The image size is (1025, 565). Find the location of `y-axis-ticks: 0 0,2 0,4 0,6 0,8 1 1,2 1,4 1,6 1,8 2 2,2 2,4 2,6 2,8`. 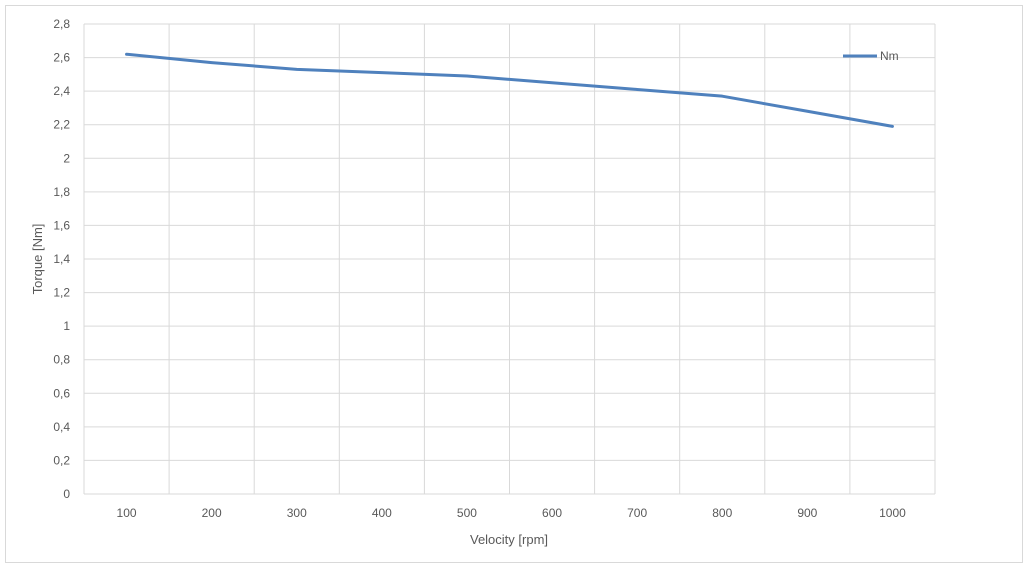

y-axis-ticks: 0 0,2 0,4 0,6 0,8 1 1,2 1,4 1,6 1,8 2 2,2 2,4 2,6 2,8 is located at coordinates (61, 259).